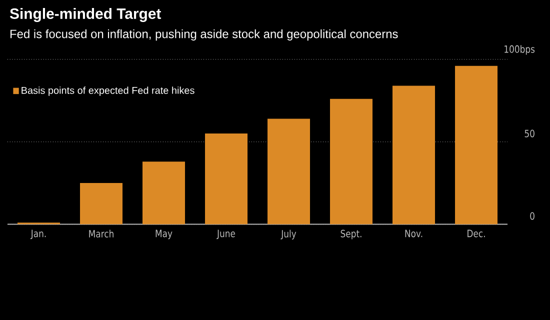 This screenshot has height=320, width=550. What do you see at coordinates (86, 15) in the screenshot?
I see `chart-title: Single-minded Target` at bounding box center [86, 15].